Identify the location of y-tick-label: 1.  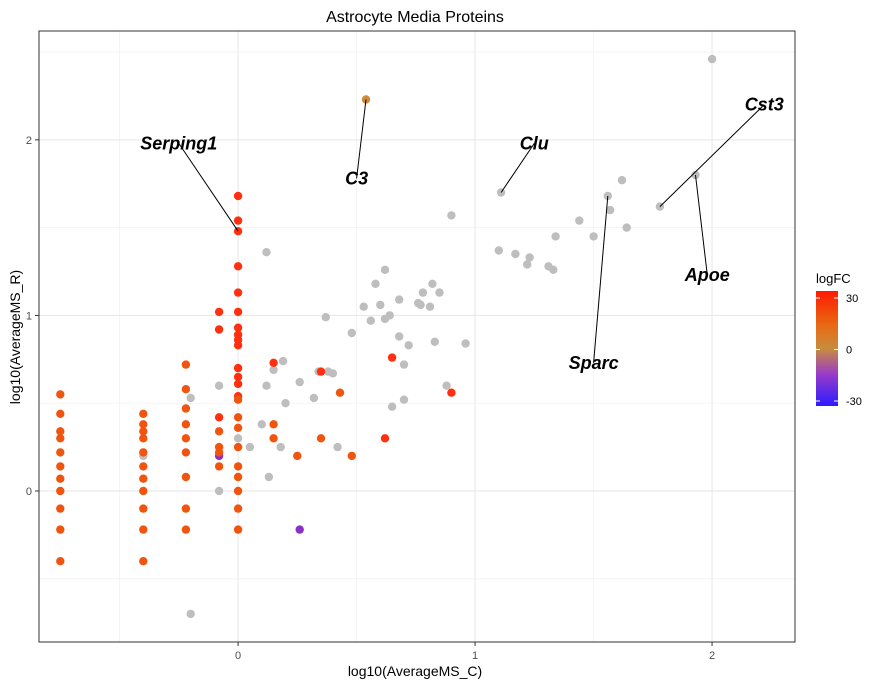
(29, 316).